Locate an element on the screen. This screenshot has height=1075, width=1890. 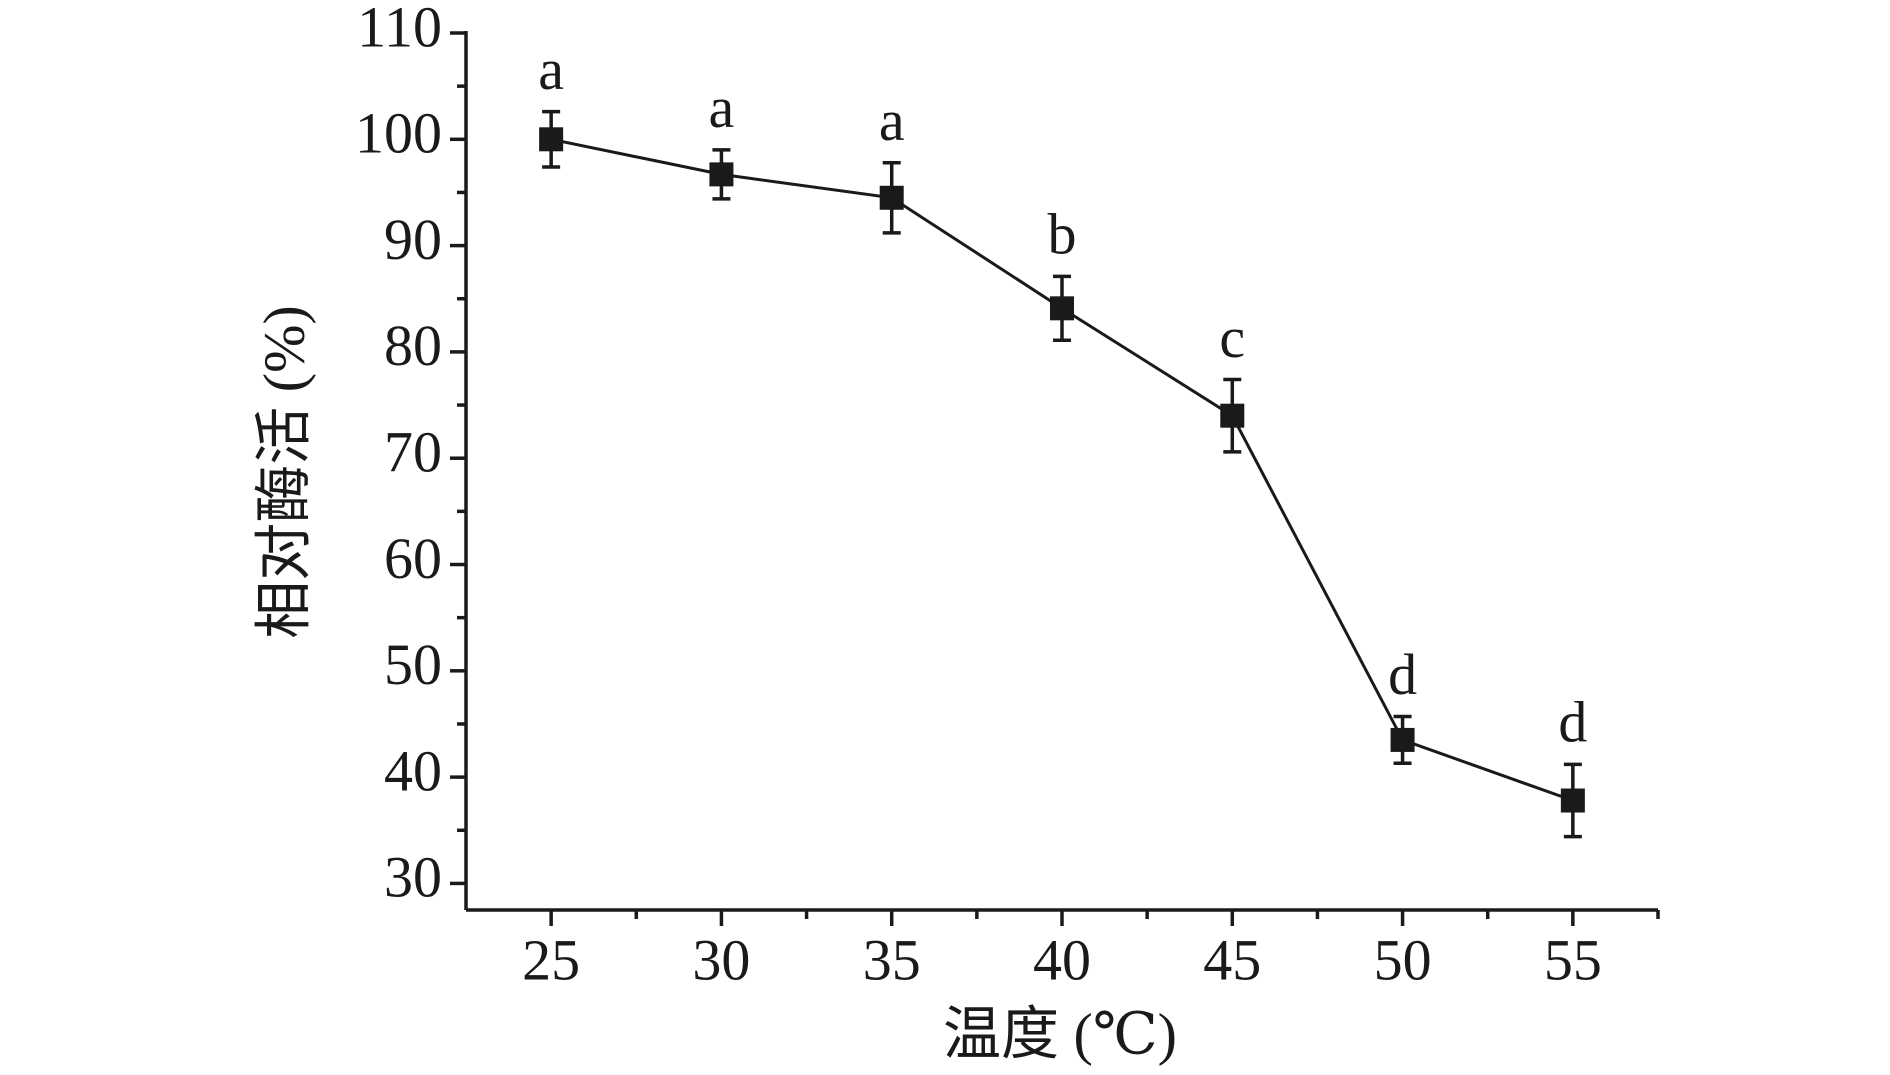
y-tick-label: 90 is located at coordinates (413, 239).